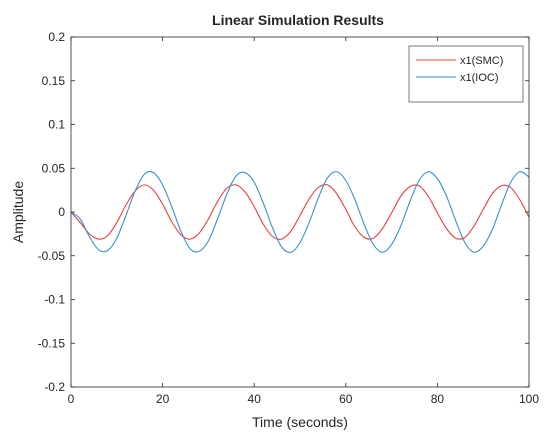 The width and height of the screenshot is (550, 438). I want to click on legend: x1(SMC) x1(IOC), so click(466, 74).